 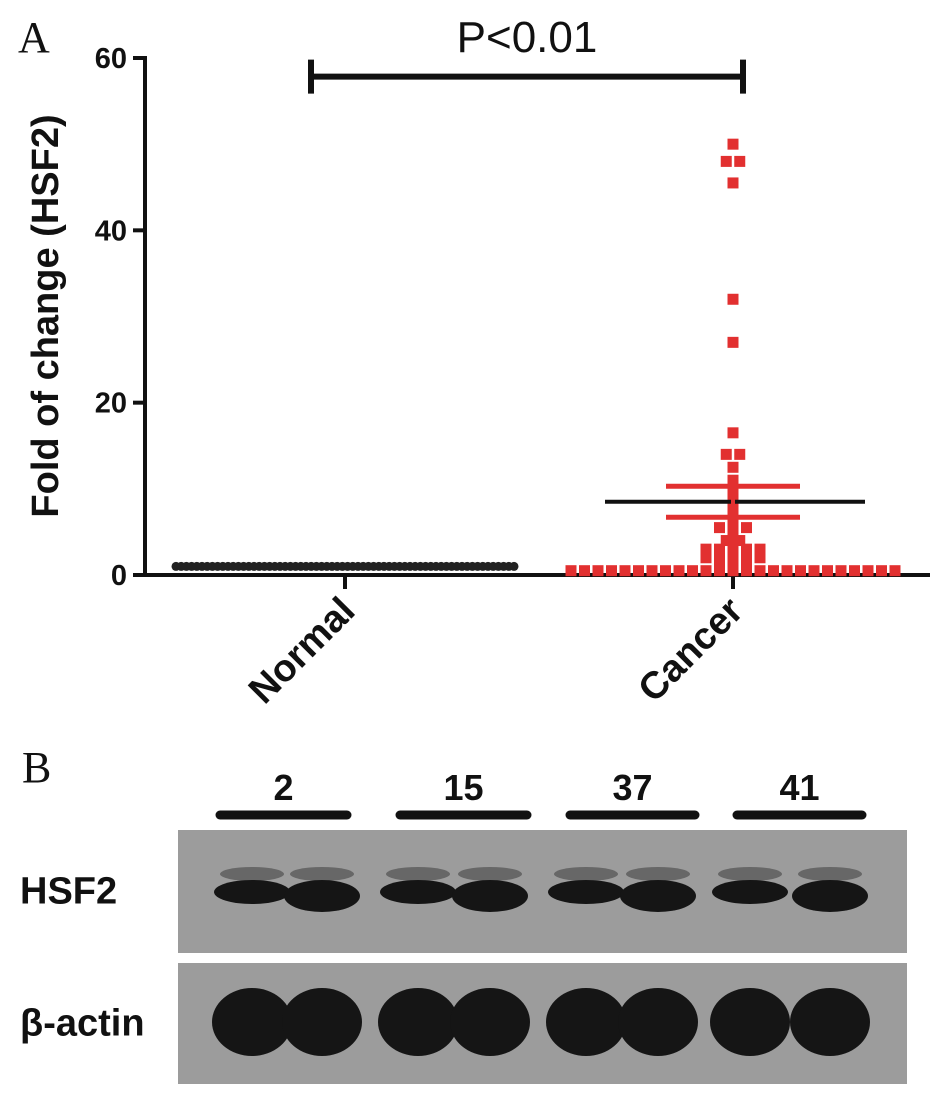 I want to click on blot-row-label: β-actin, so click(x=82, y=1024).